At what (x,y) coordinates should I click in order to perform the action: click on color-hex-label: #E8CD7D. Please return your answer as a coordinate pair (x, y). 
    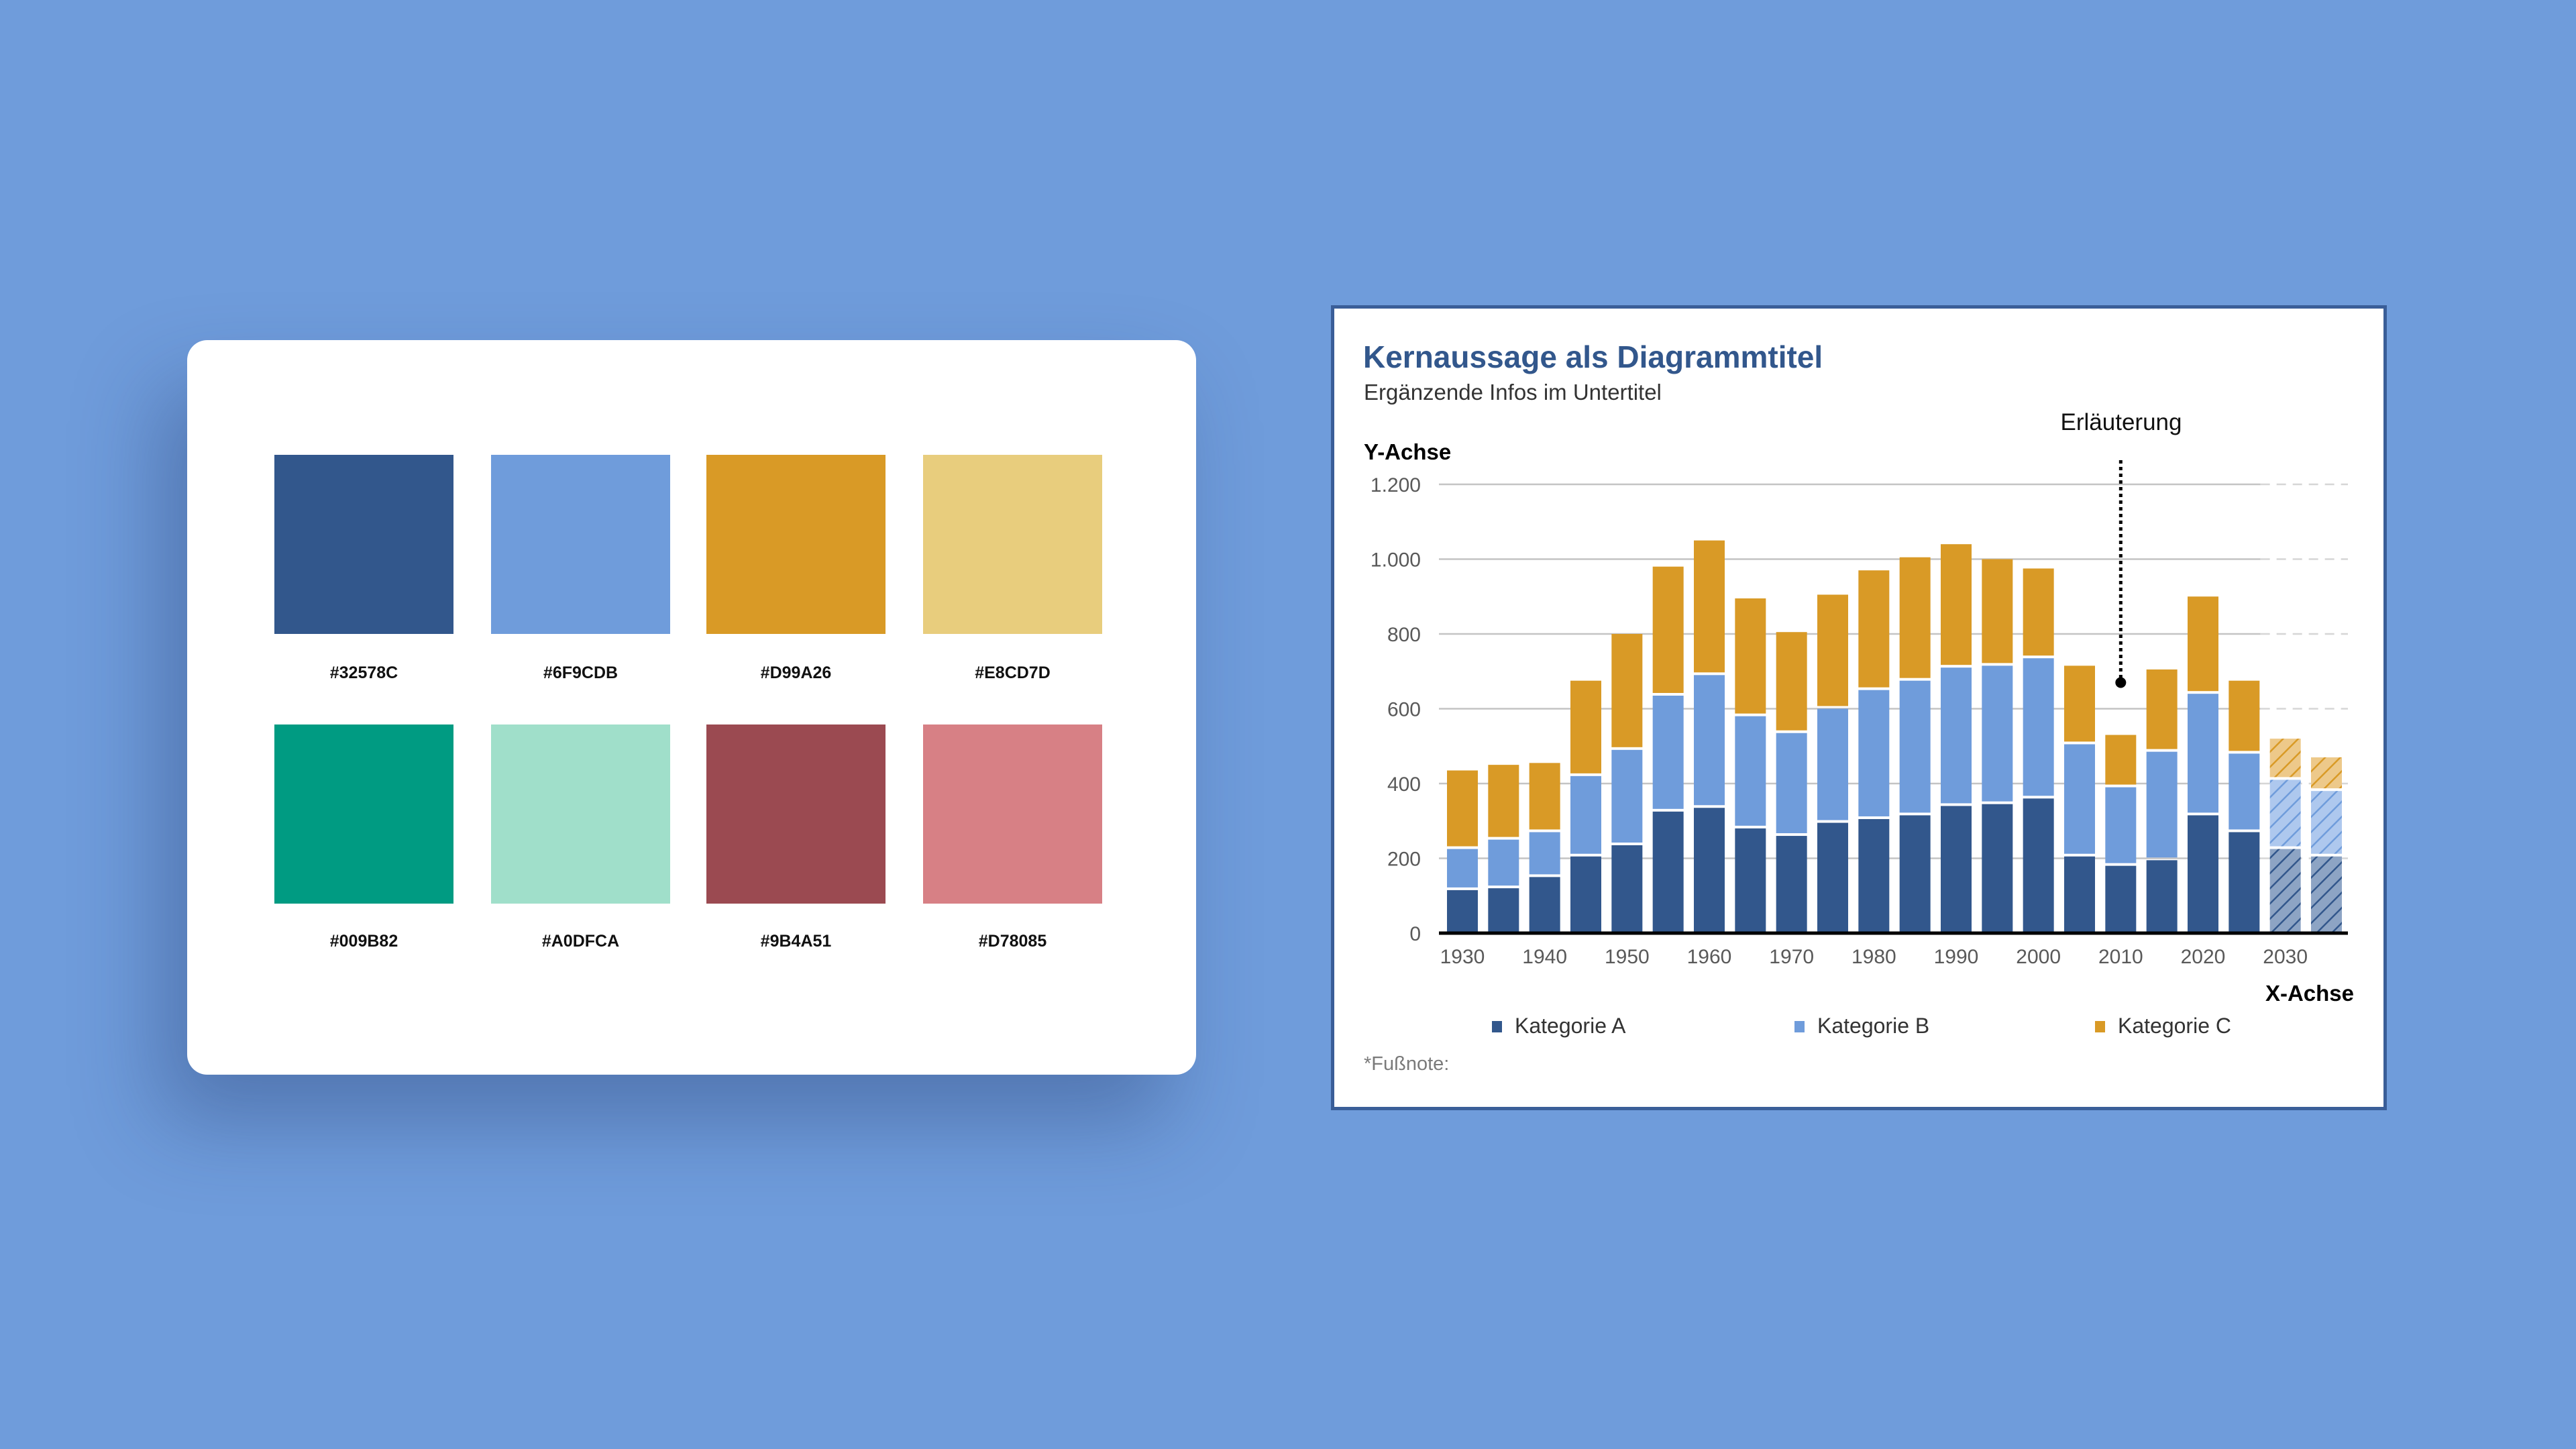
    Looking at the image, I should click on (1013, 672).